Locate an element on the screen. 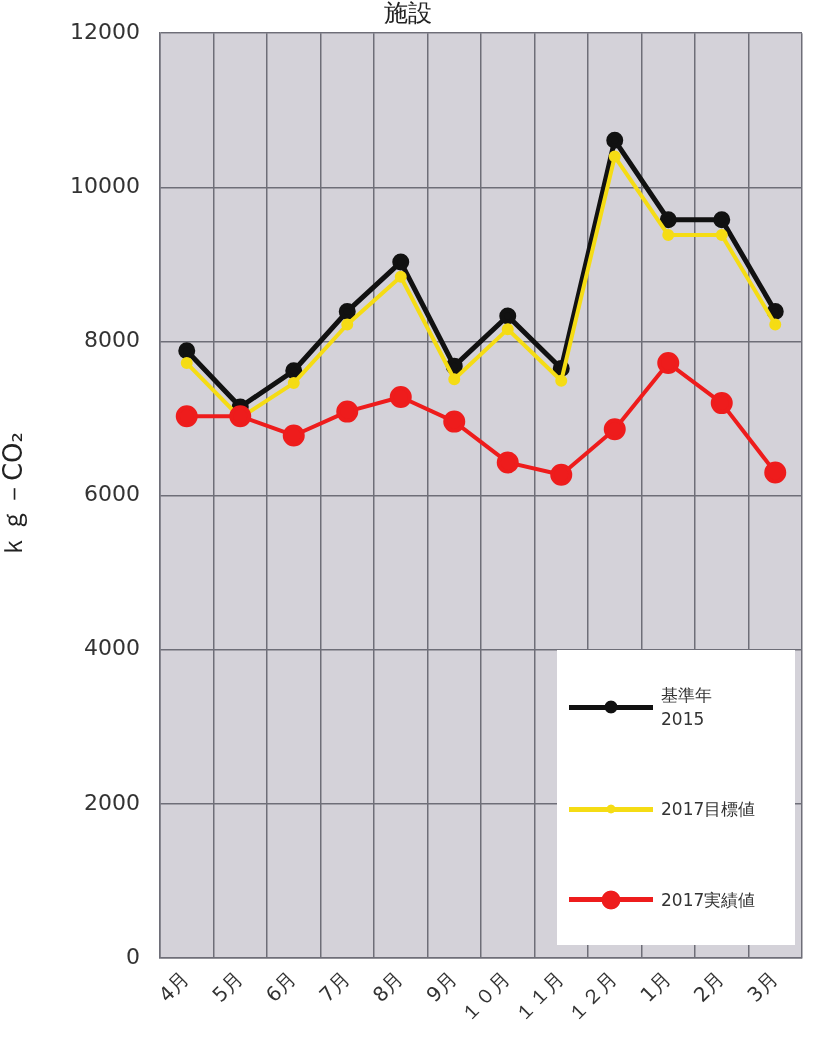 This screenshot has width=815, height=1054. x-tick-label: 6月 is located at coordinates (280, 986).